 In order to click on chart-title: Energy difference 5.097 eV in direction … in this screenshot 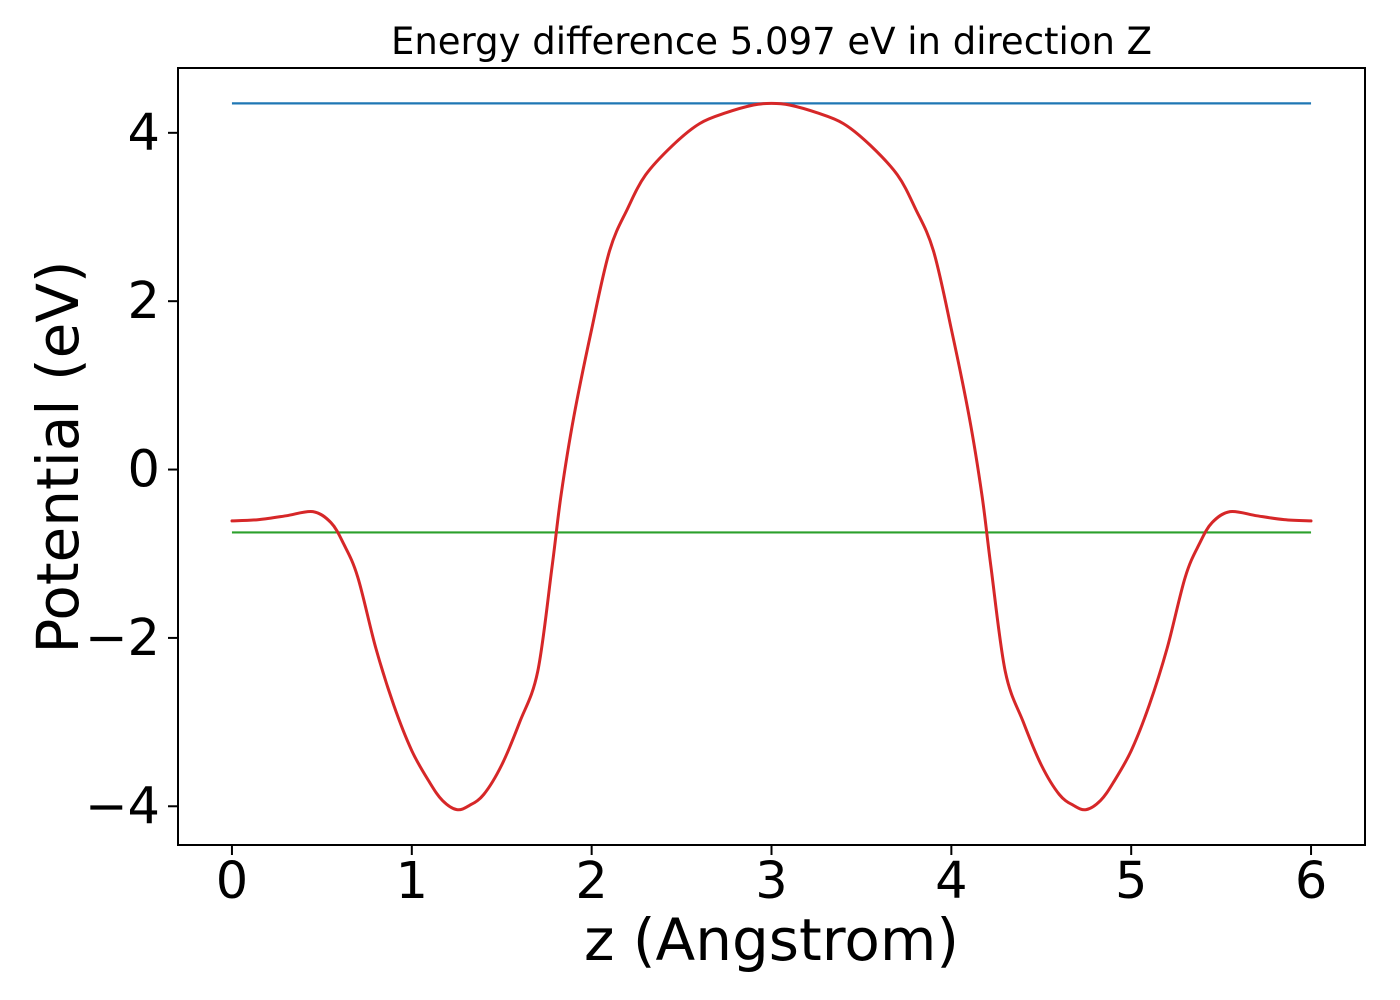, I will do `click(771, 41)`.